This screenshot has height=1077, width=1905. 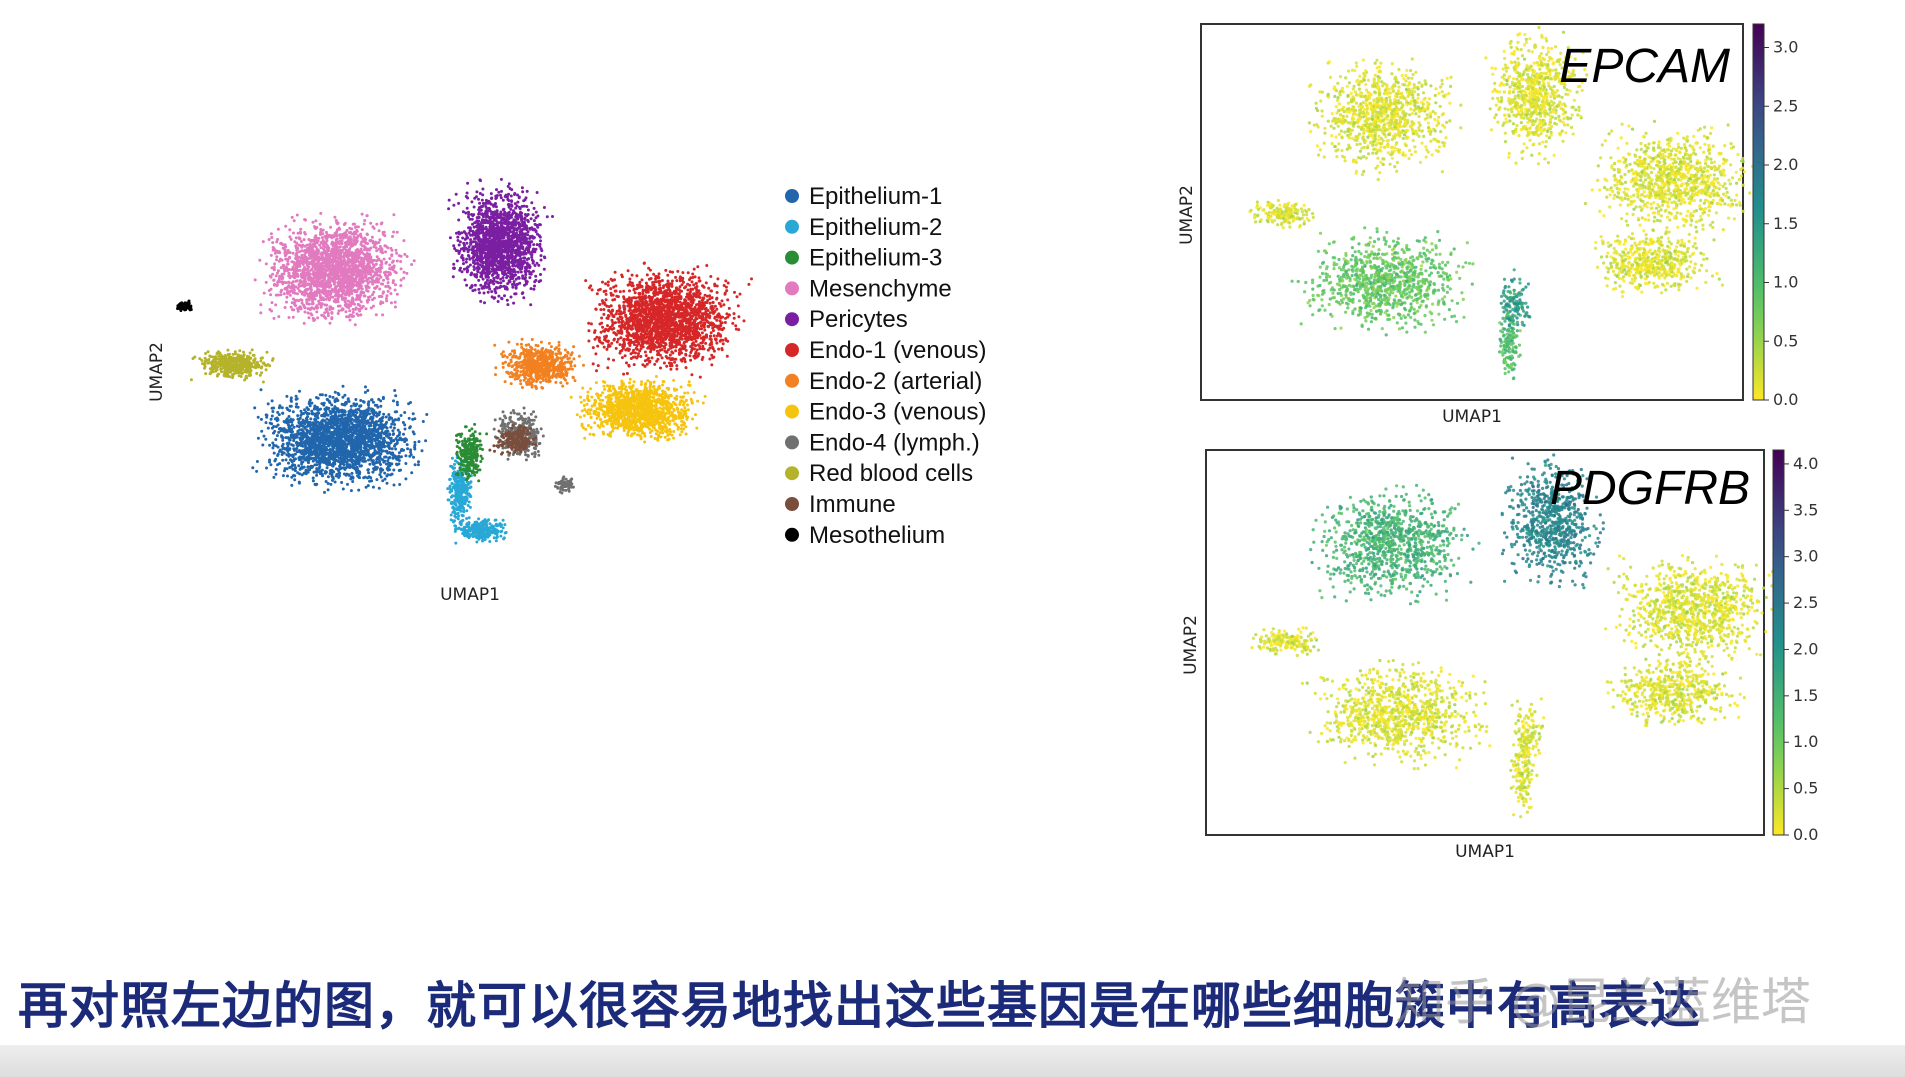 What do you see at coordinates (471, 452) in the screenshot?
I see `cluster-epithelium-3-points` at bounding box center [471, 452].